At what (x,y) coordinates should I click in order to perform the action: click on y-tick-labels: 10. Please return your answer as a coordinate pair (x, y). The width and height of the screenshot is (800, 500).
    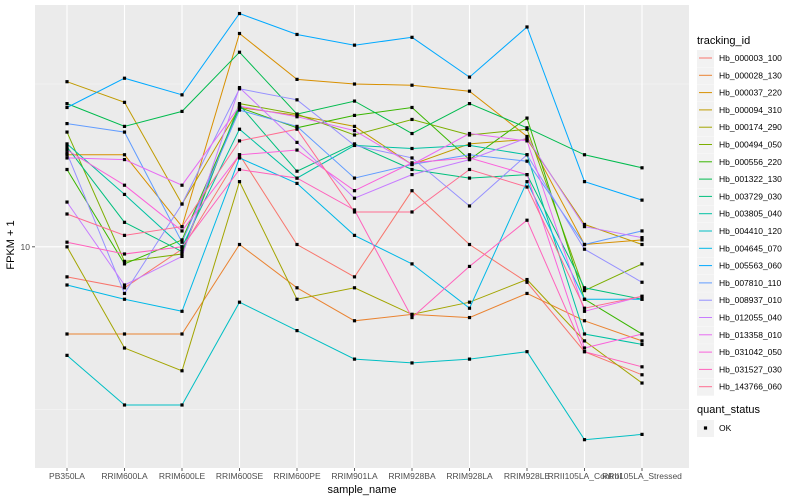
    Looking at the image, I should click on (28, 247).